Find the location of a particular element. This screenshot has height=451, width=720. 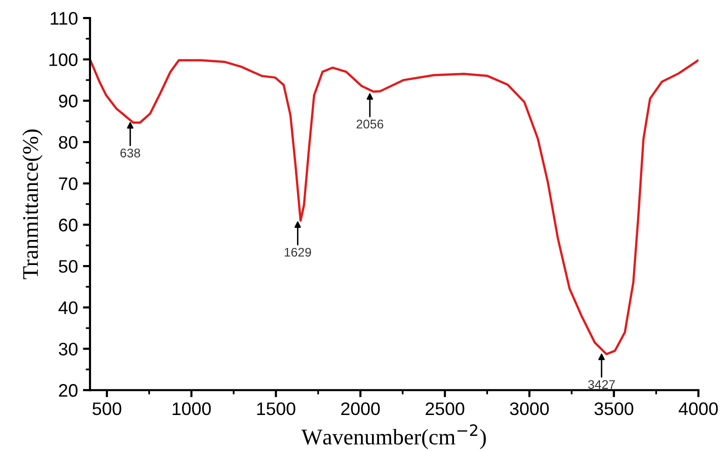

annotation: 1629 is located at coordinates (298, 252).